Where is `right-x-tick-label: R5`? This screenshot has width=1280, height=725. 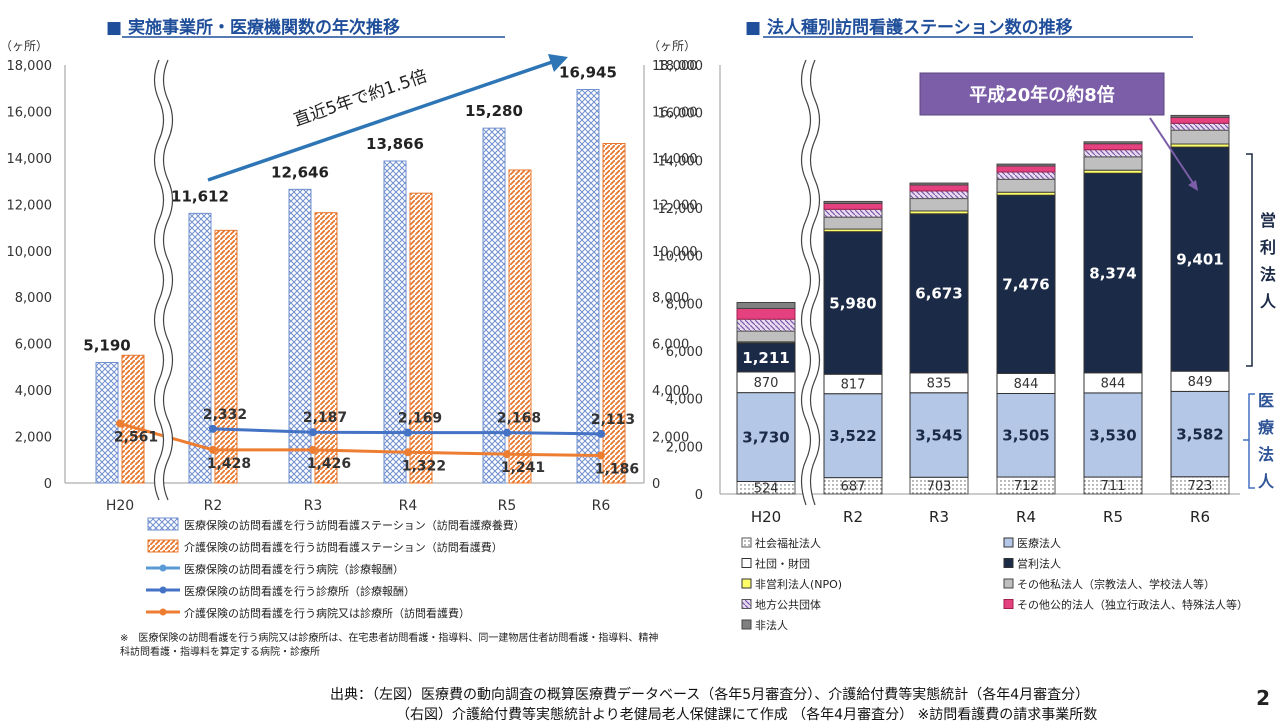 right-x-tick-label: R5 is located at coordinates (1113, 517).